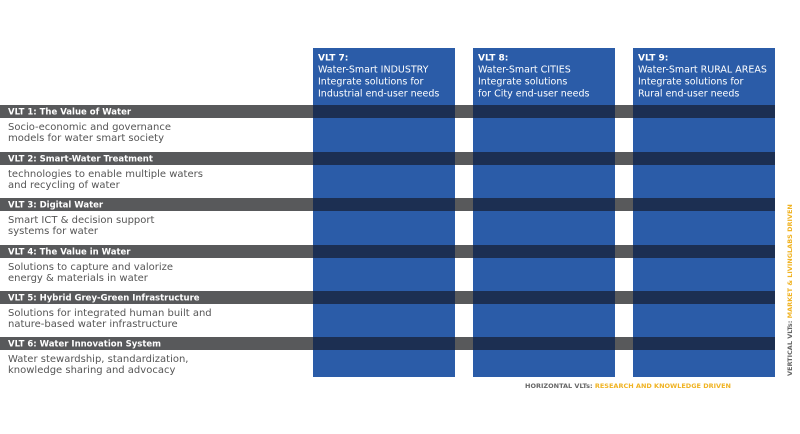 The width and height of the screenshot is (800, 434). What do you see at coordinates (90, 267) in the screenshot?
I see `row-text: Solutions to capture and valorize` at bounding box center [90, 267].